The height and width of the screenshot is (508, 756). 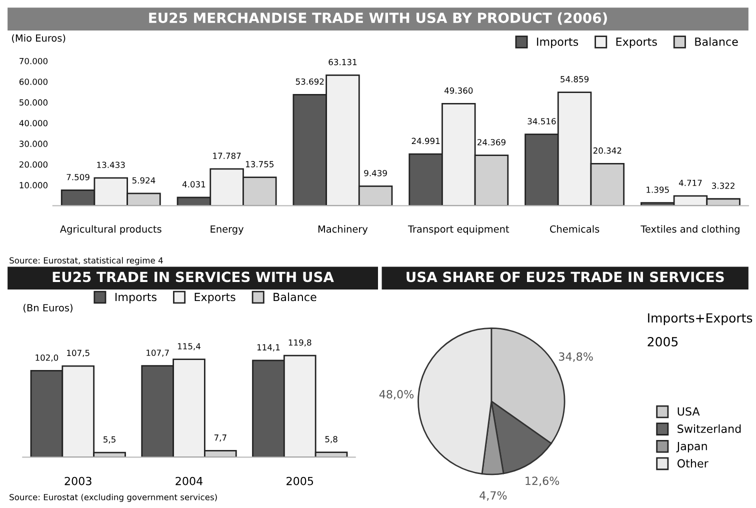 I want to click on data-label: 34.516, so click(x=542, y=121).